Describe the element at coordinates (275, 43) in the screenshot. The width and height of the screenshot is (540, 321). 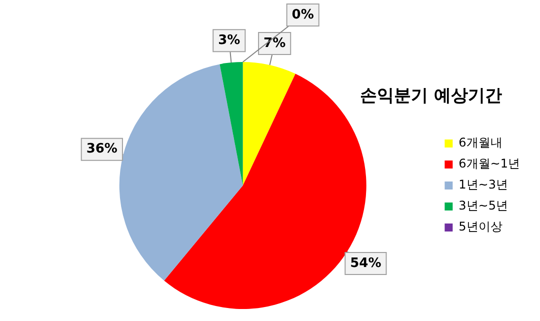
I see `data-label: 7%` at that location.